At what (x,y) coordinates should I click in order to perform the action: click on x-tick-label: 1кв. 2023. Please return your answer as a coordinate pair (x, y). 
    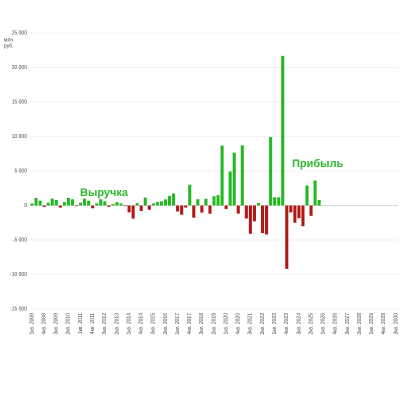
    Looking at the image, I should click on (275, 324).